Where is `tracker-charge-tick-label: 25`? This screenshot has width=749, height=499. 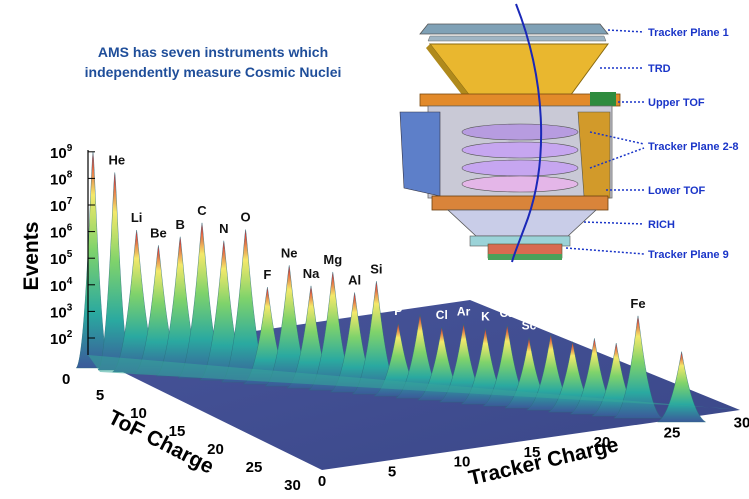 tracker-charge-tick-label: 25 is located at coordinates (672, 432).